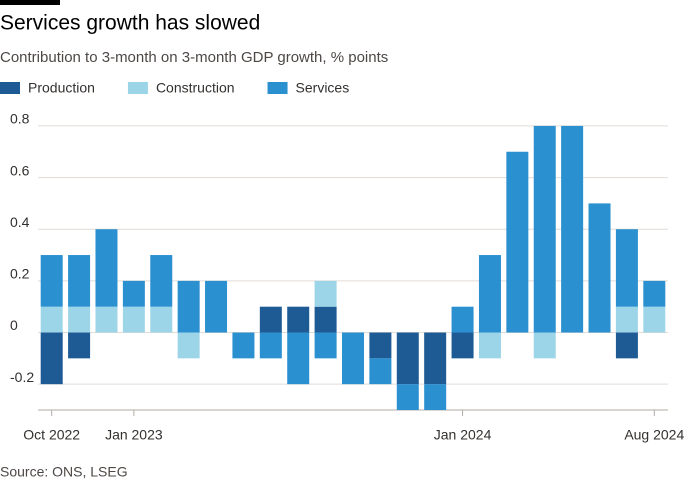  I want to click on y-tick-label: 0.4, so click(20, 222).